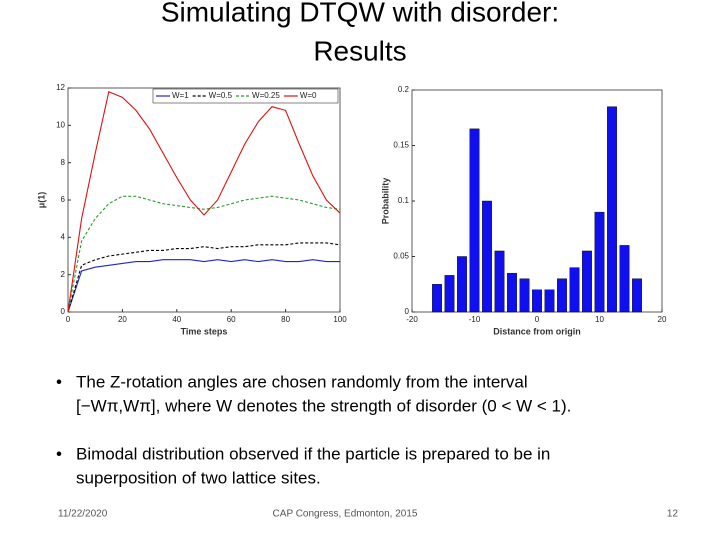 This screenshot has height=540, width=720. What do you see at coordinates (221, 95) in the screenshot?
I see `legend-label: W=0.5` at bounding box center [221, 95].